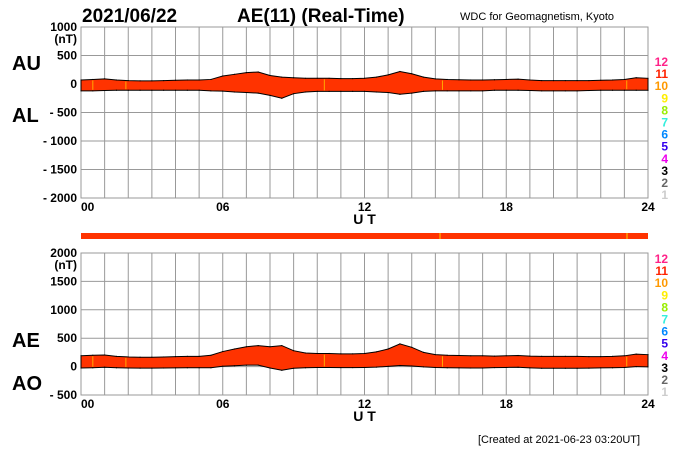 This screenshot has width=700, height=450. I want to click on station-count-legend-2: 2, so click(664, 183).